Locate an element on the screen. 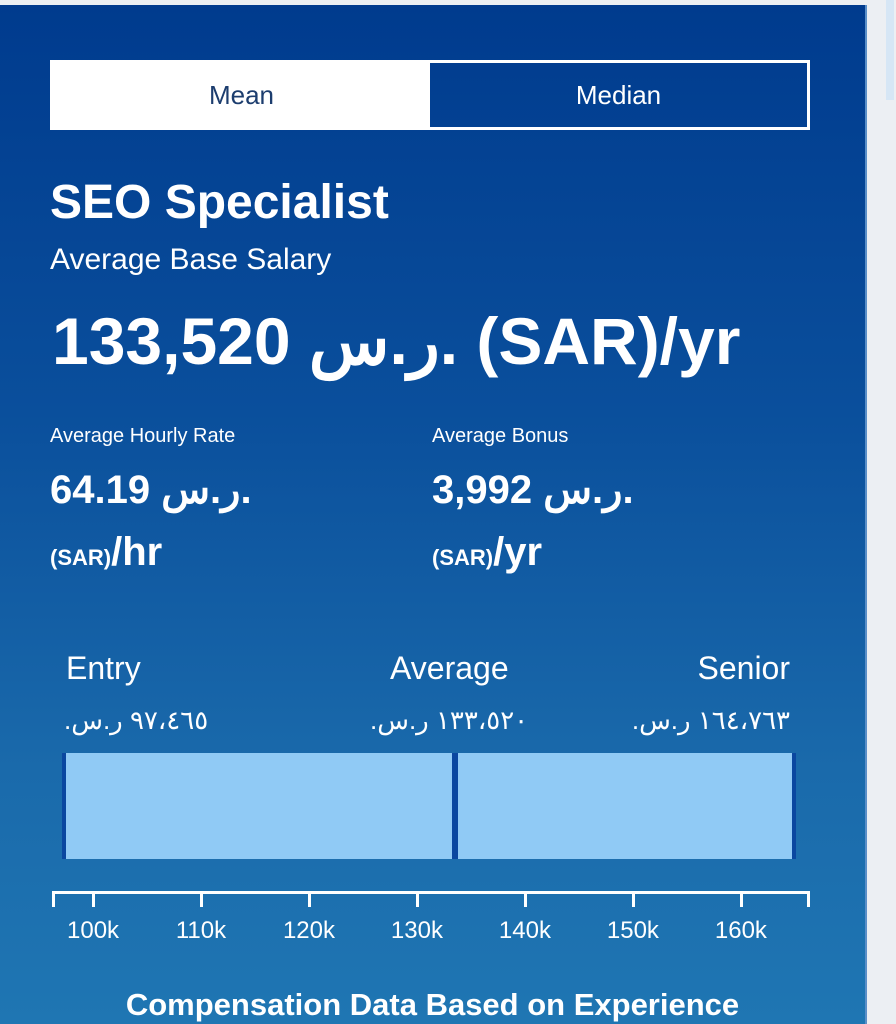  senior-label: Senior is located at coordinates (744, 668).